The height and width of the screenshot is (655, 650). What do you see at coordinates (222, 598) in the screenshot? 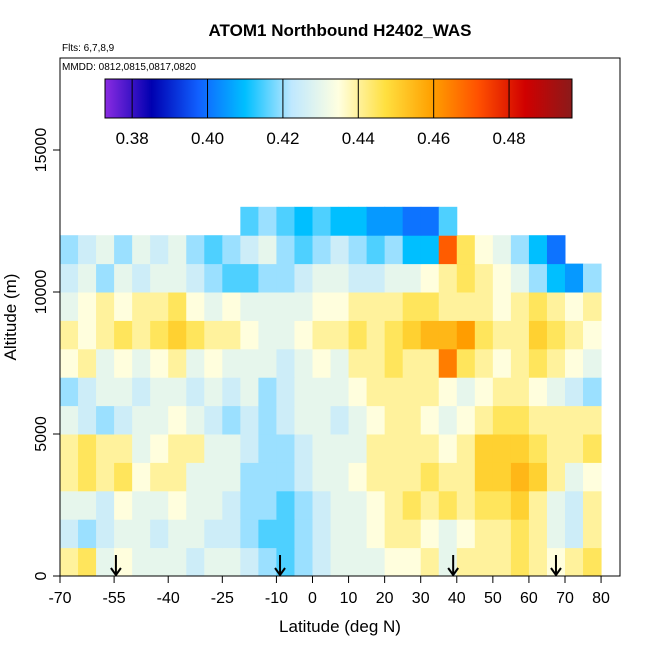
I see `x-tick-label: -25` at bounding box center [222, 598].